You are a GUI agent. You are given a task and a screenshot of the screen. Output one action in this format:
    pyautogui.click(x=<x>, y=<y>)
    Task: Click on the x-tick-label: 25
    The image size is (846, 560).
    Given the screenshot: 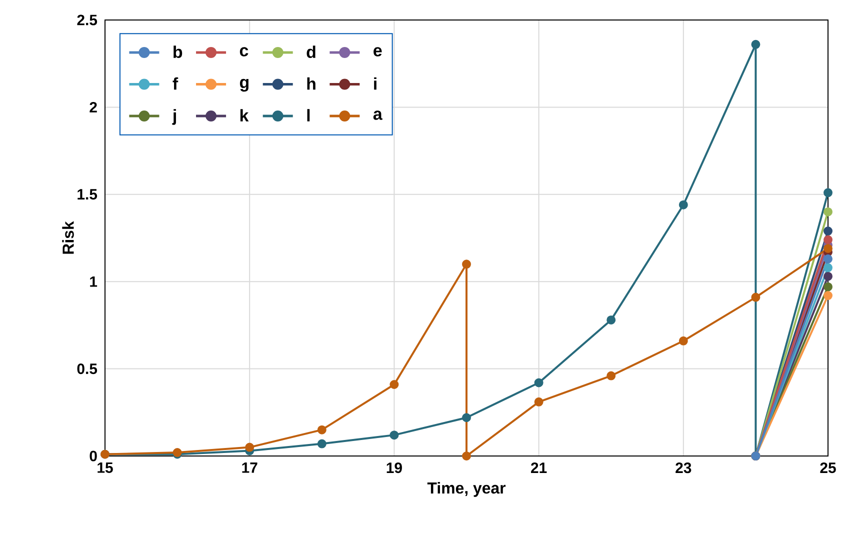 What is the action you would take?
    pyautogui.click(x=828, y=468)
    